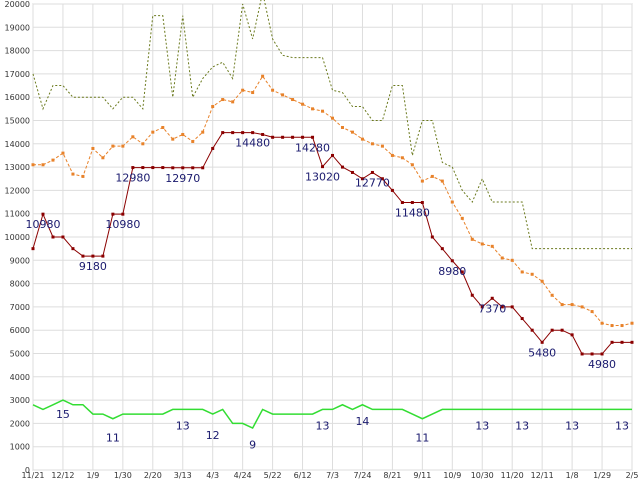 The height and width of the screenshot is (480, 640). What do you see at coordinates (17, 190) in the screenshot?
I see `y-tick-label: 12000` at bounding box center [17, 190].